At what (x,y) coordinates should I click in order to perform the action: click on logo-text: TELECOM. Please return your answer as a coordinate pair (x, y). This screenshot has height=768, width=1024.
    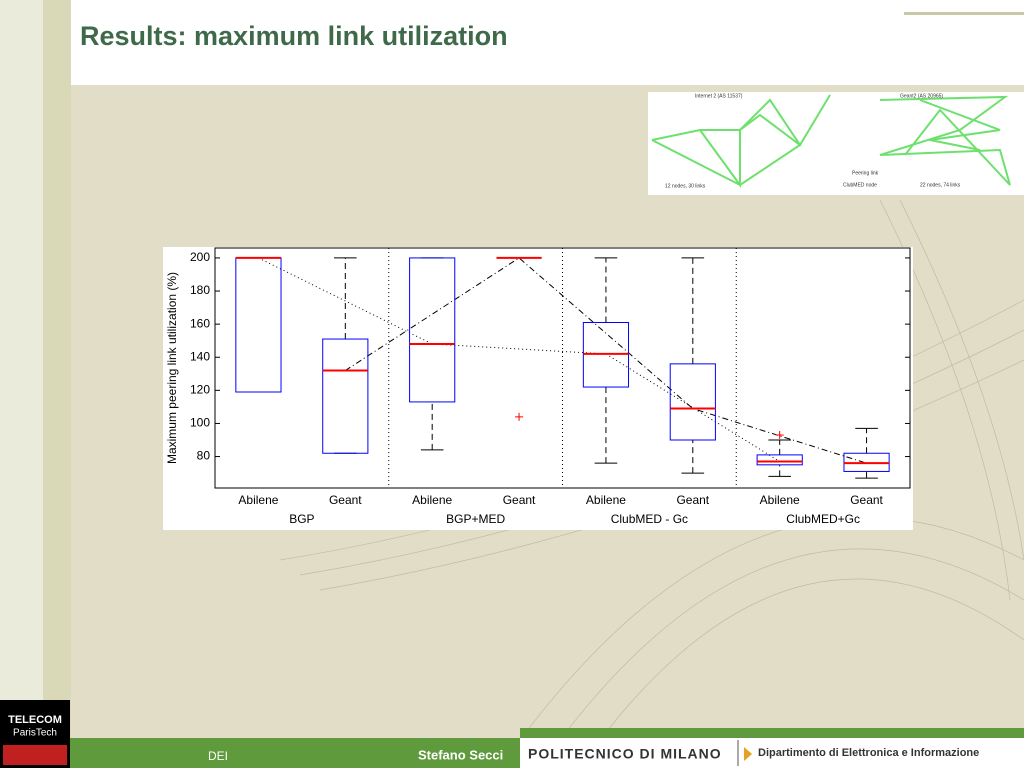
    Looking at the image, I should click on (35, 720).